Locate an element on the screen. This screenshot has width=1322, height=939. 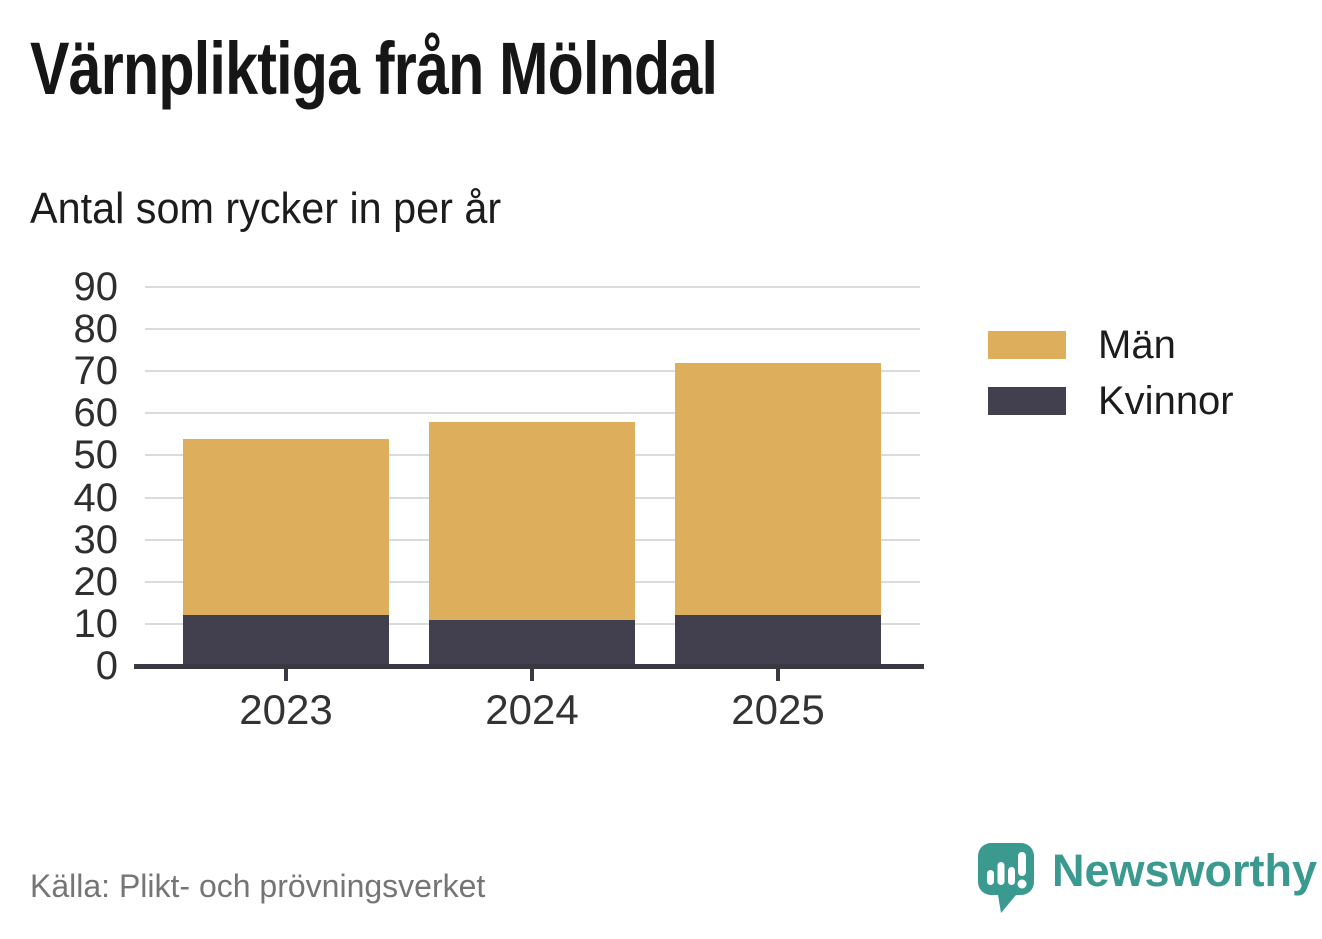
y-axis-tick-label: 90 is located at coordinates (96, 287).